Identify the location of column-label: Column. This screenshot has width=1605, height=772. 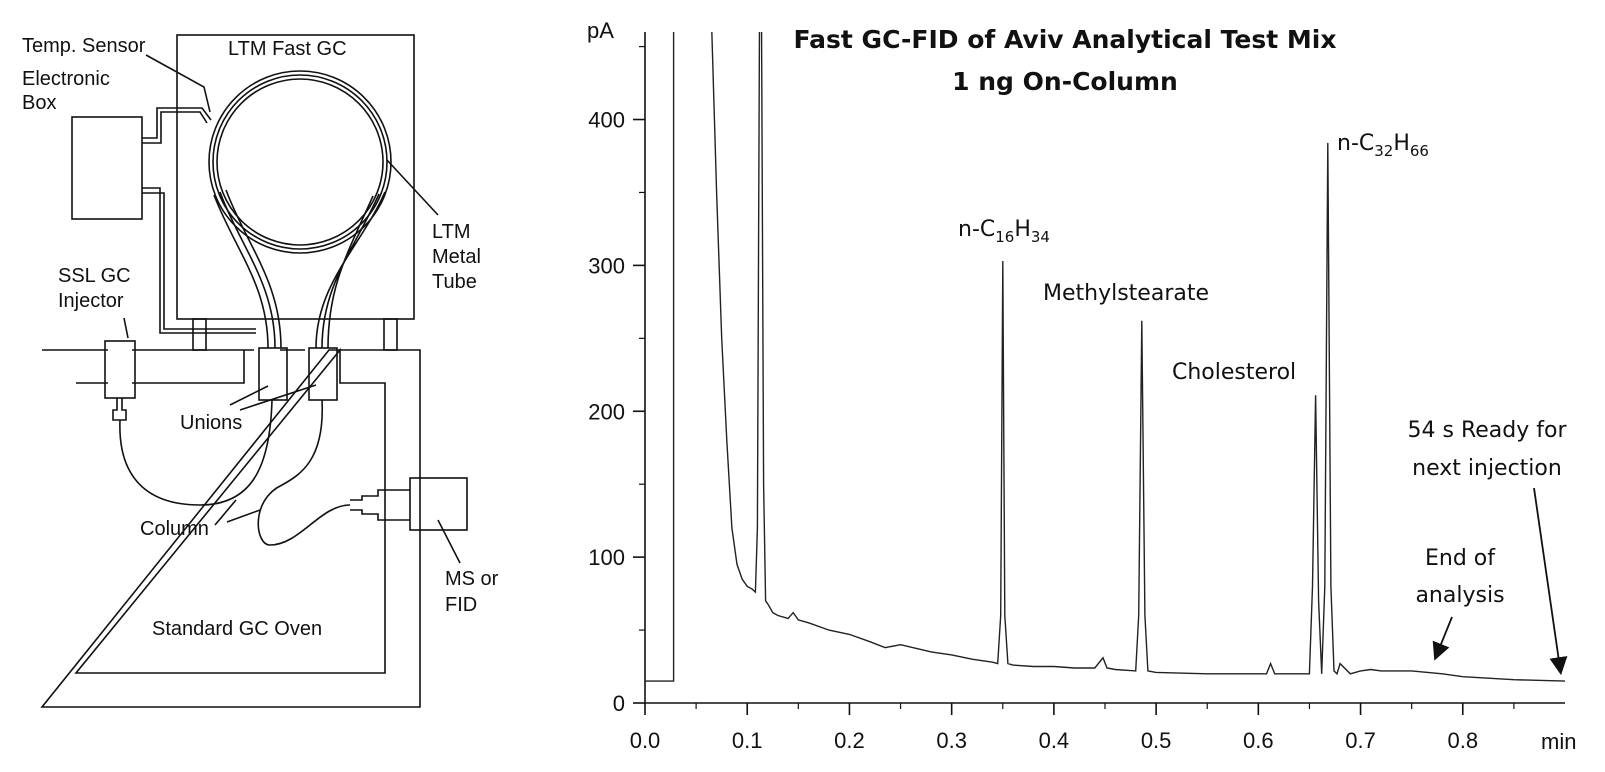
(174, 529).